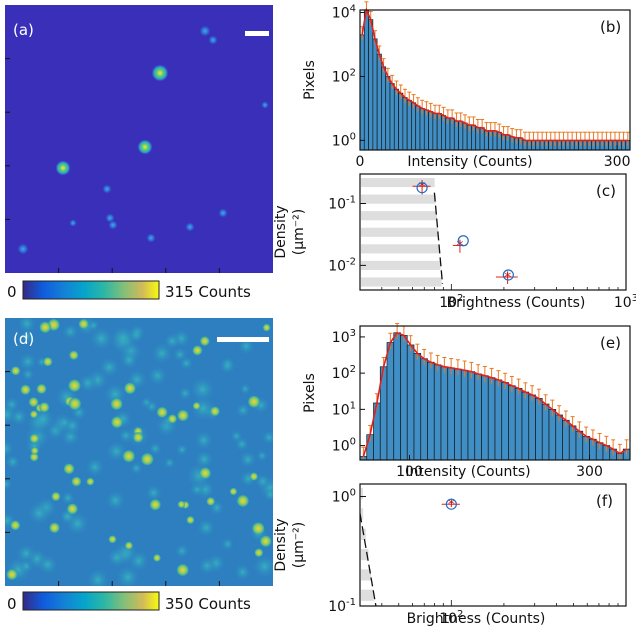  What do you see at coordinates (23, 30) in the screenshot?
I see `panel-letter-a: (a)` at bounding box center [23, 30].